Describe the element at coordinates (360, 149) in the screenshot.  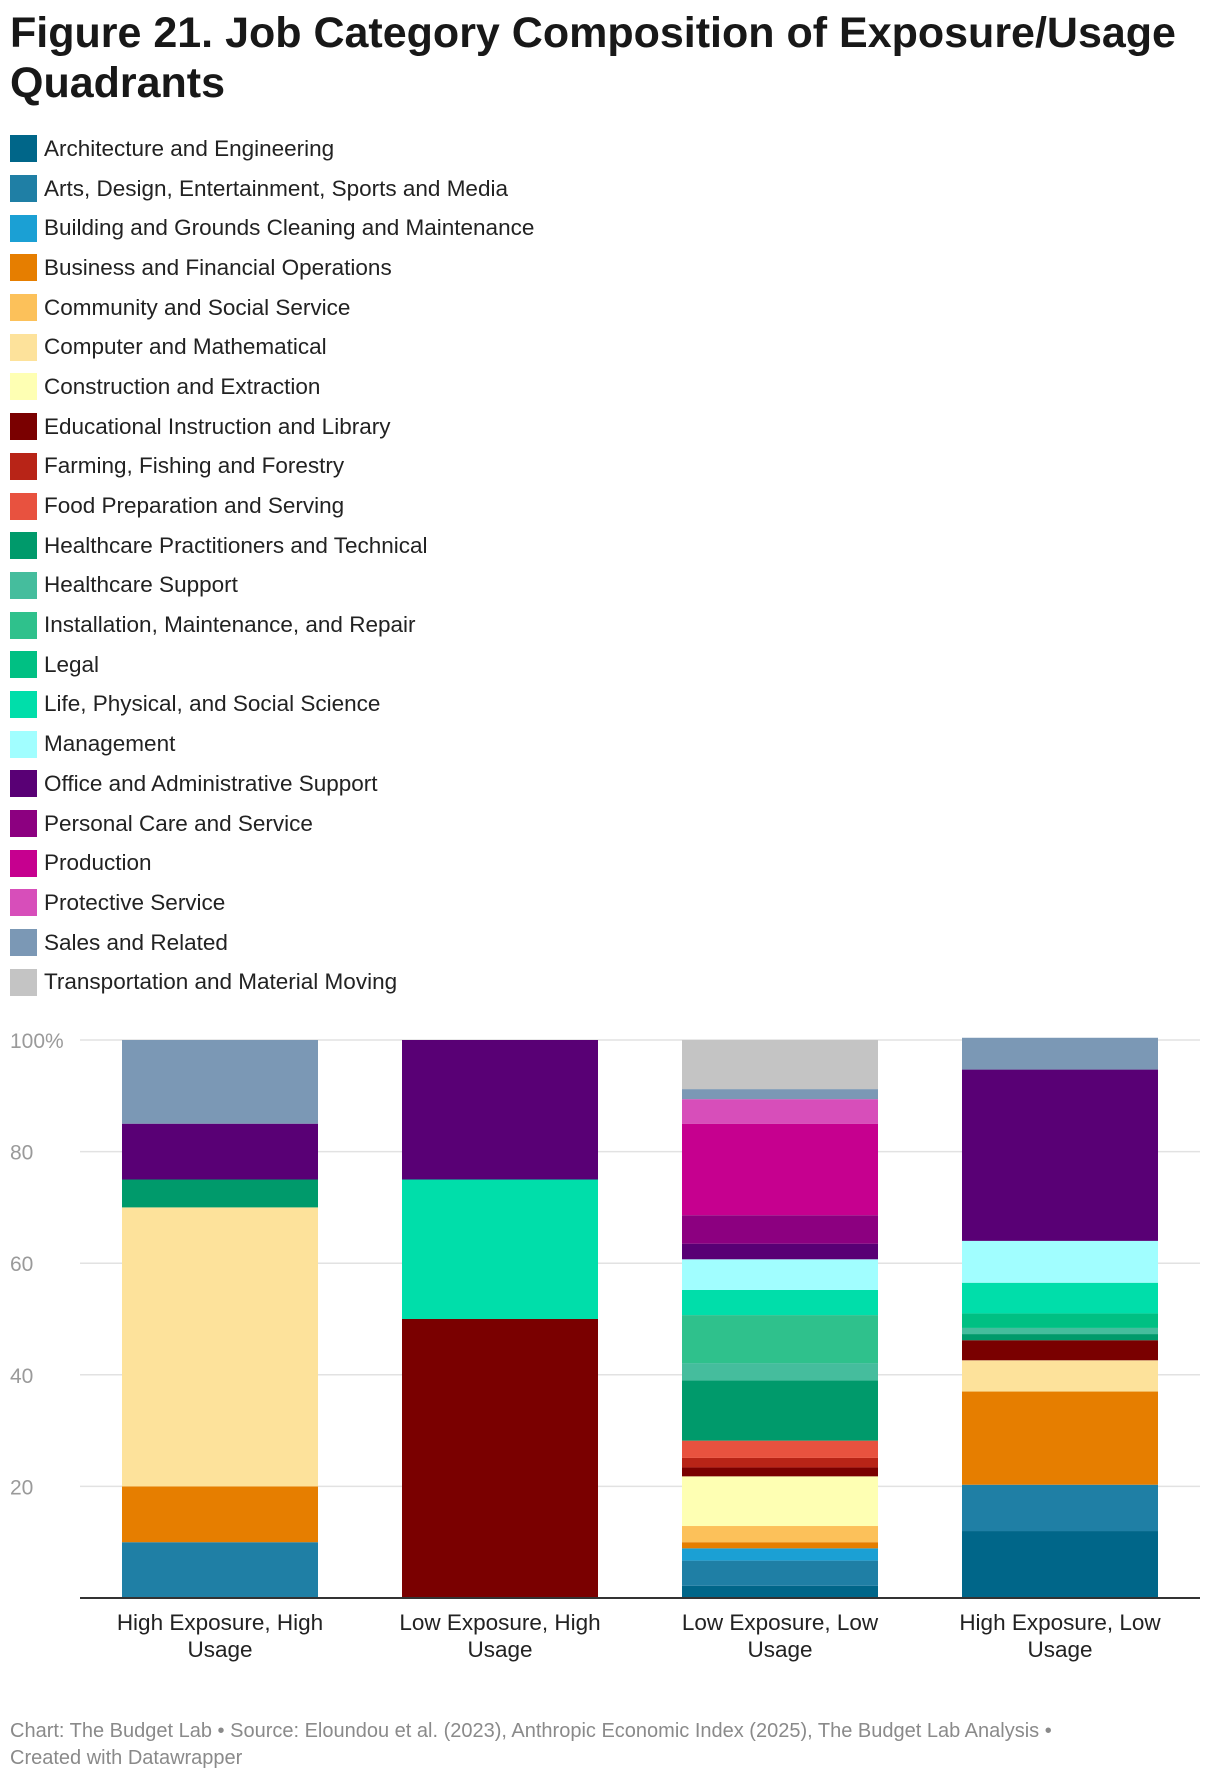
I see `legend-item: Architecture and Engineering` at that location.